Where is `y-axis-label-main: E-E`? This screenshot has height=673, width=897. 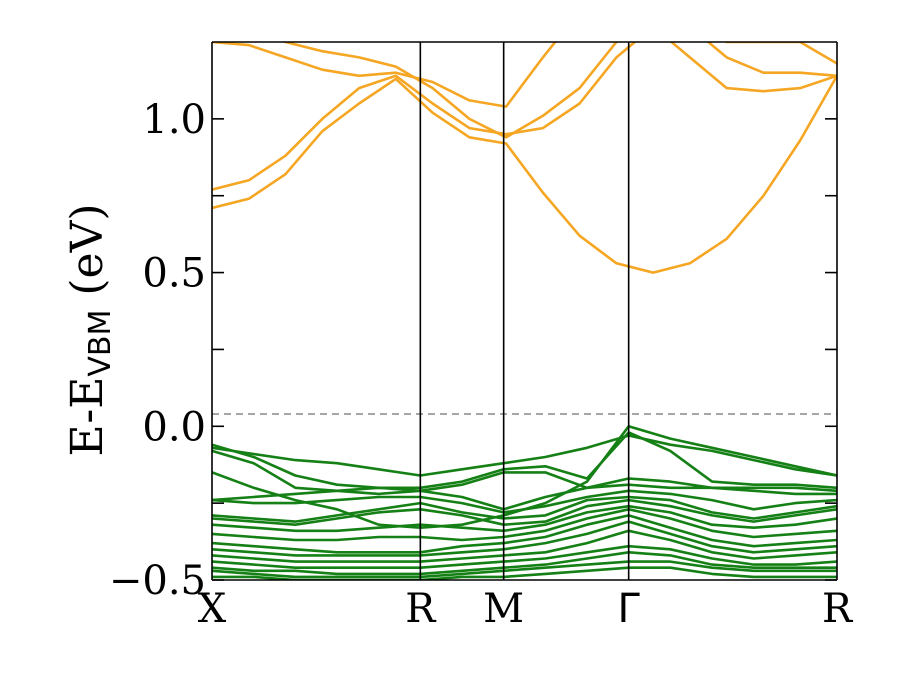
y-axis-label-main: E-E is located at coordinates (87, 417).